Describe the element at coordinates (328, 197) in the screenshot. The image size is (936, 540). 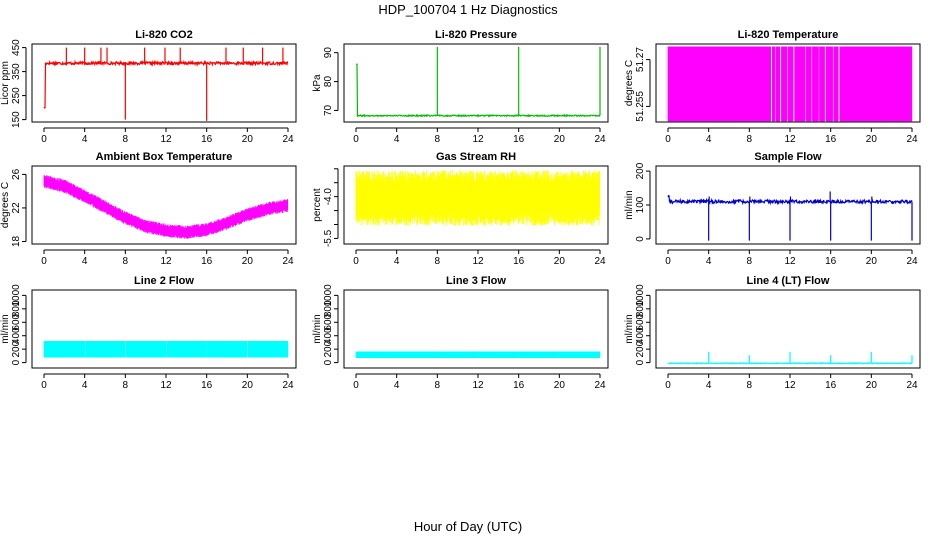
I see `y-tick-label: -4.0` at that location.